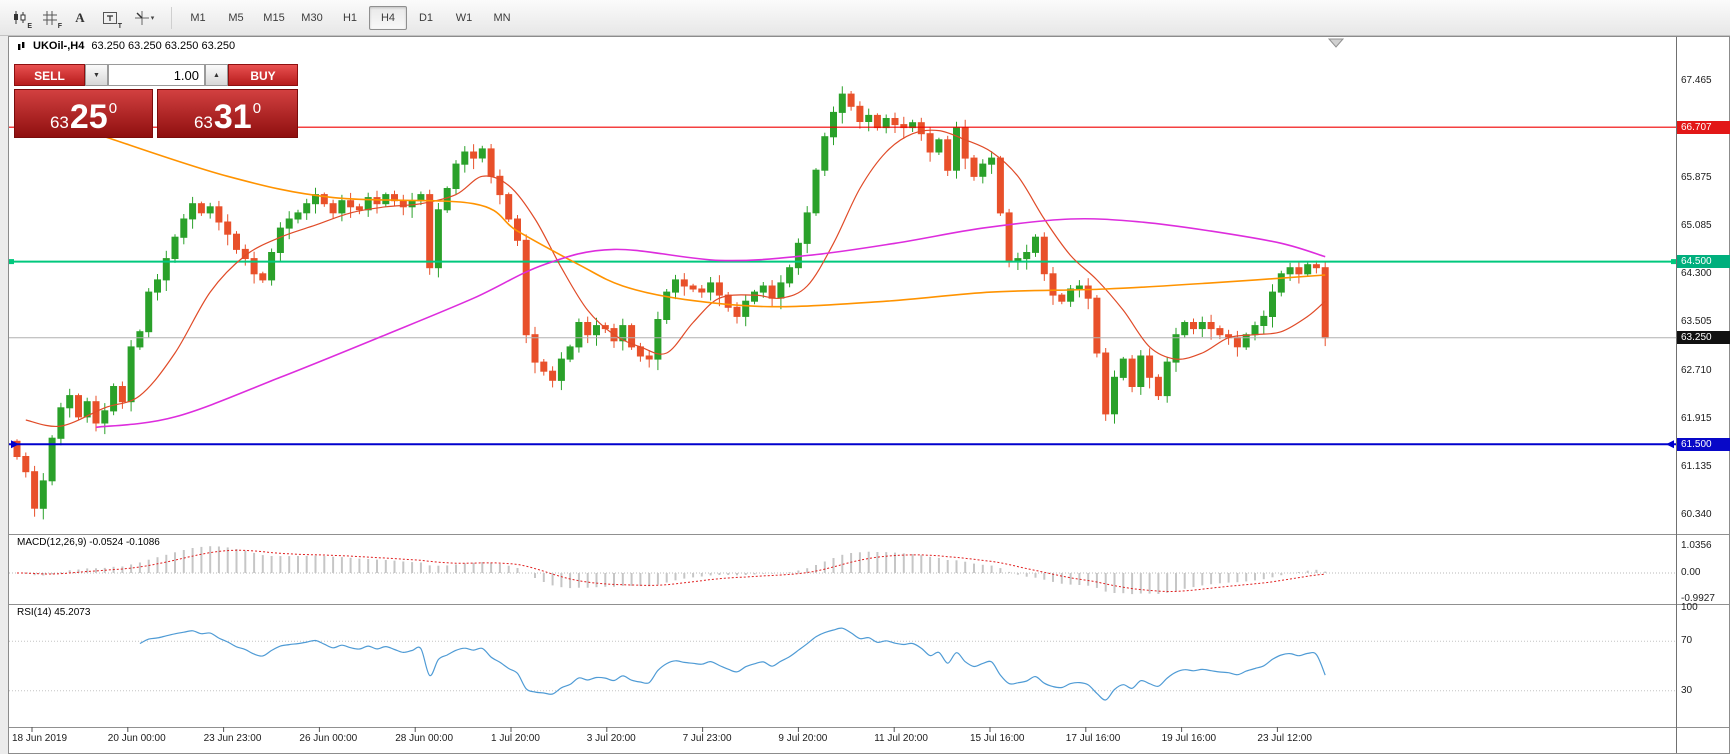 The width and height of the screenshot is (1730, 754). What do you see at coordinates (424, 738) in the screenshot?
I see `time-axis-label: 28 Jun 00:00` at bounding box center [424, 738].